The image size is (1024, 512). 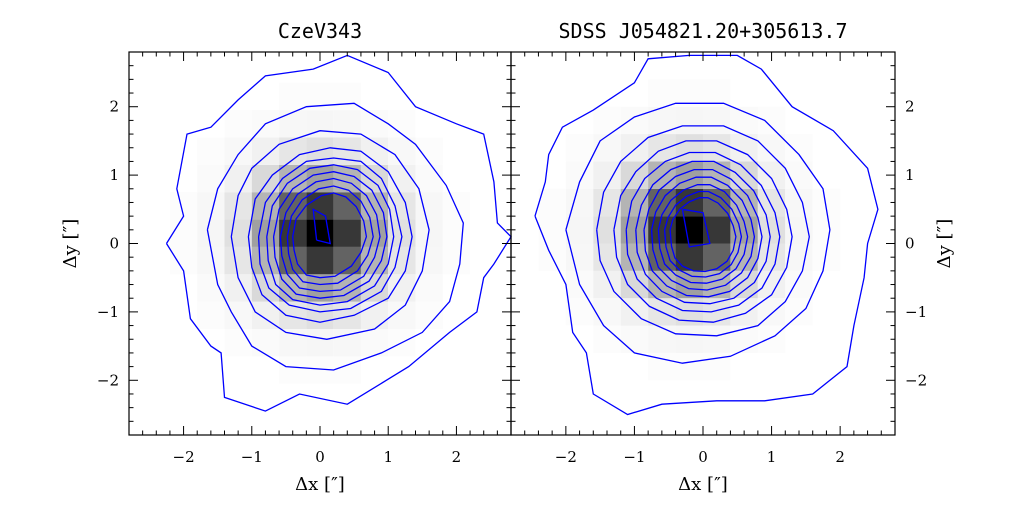 I want to click on y-tick-label: −1, so click(x=916, y=312).